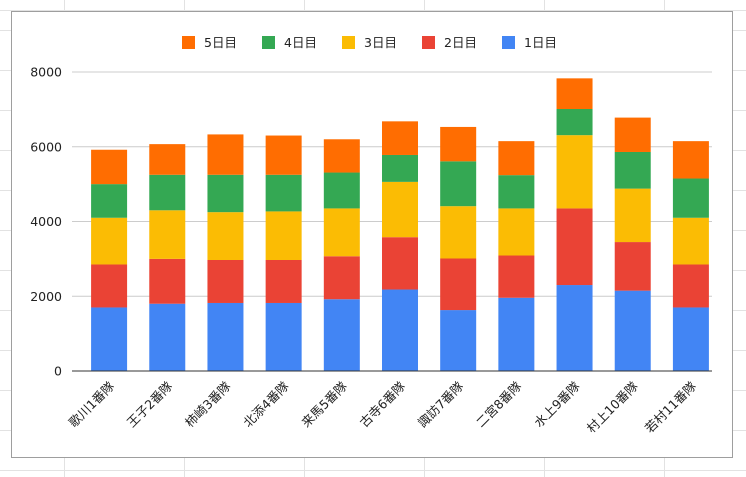 This screenshot has height=477, width=746. What do you see at coordinates (266, 404) in the screenshot?
I see `x-tick-label: 北添4番隊` at bounding box center [266, 404].